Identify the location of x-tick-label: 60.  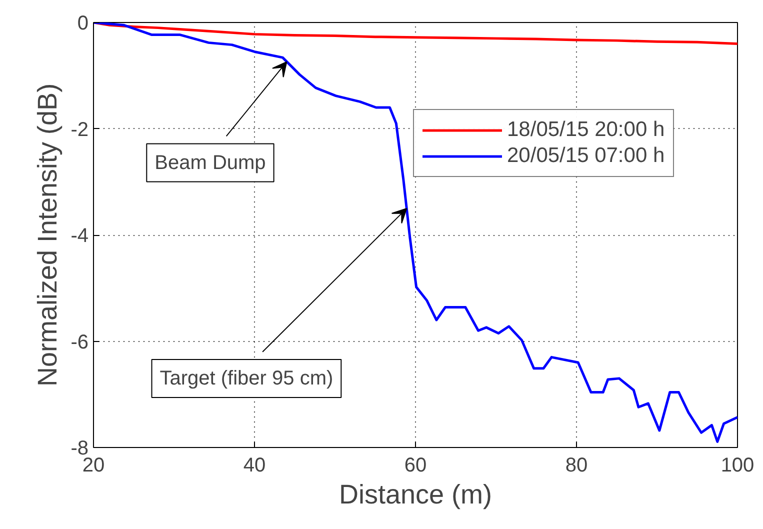
(415, 465).